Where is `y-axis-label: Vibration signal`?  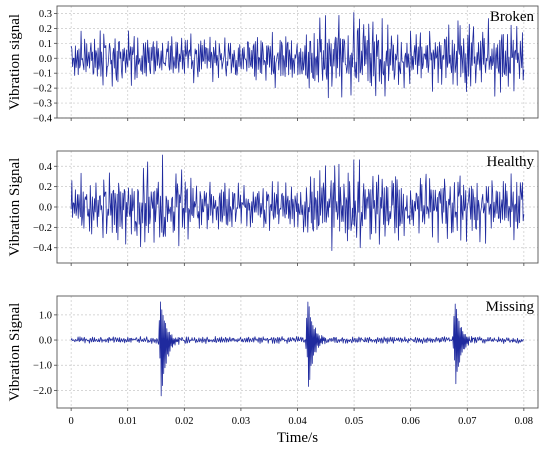 y-axis-label: Vibration signal is located at coordinates (15, 62).